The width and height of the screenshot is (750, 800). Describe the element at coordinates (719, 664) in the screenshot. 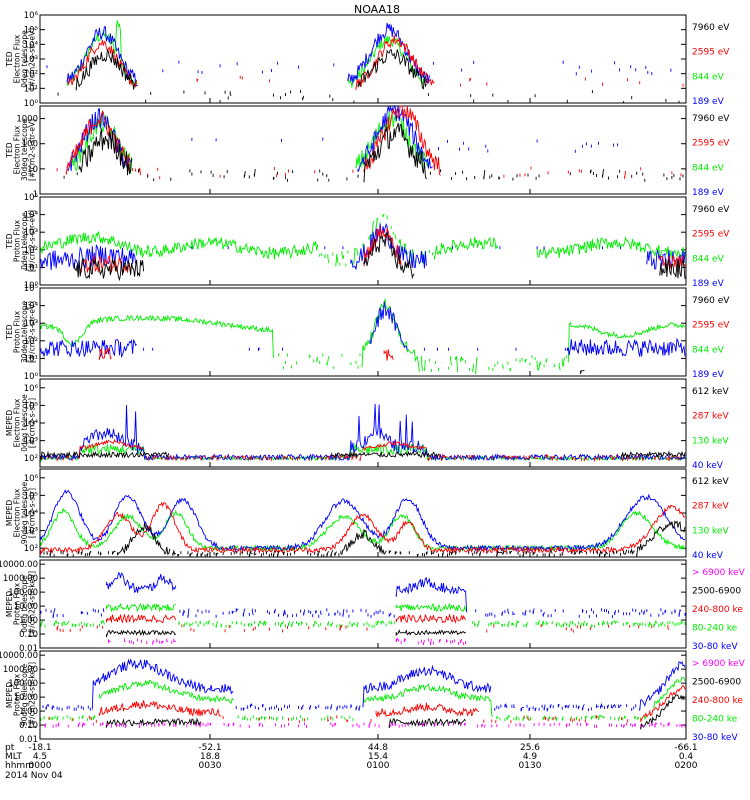

I see `legend-entry: > 6900 keV` at that location.